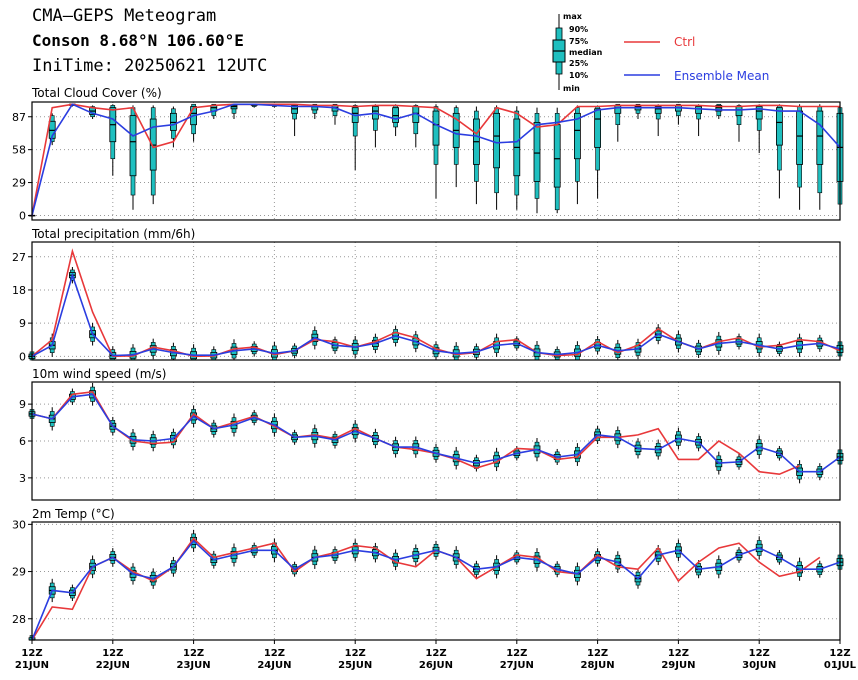 The width and height of the screenshot is (858, 680). I want to click on legend-box-label: max, so click(573, 16).